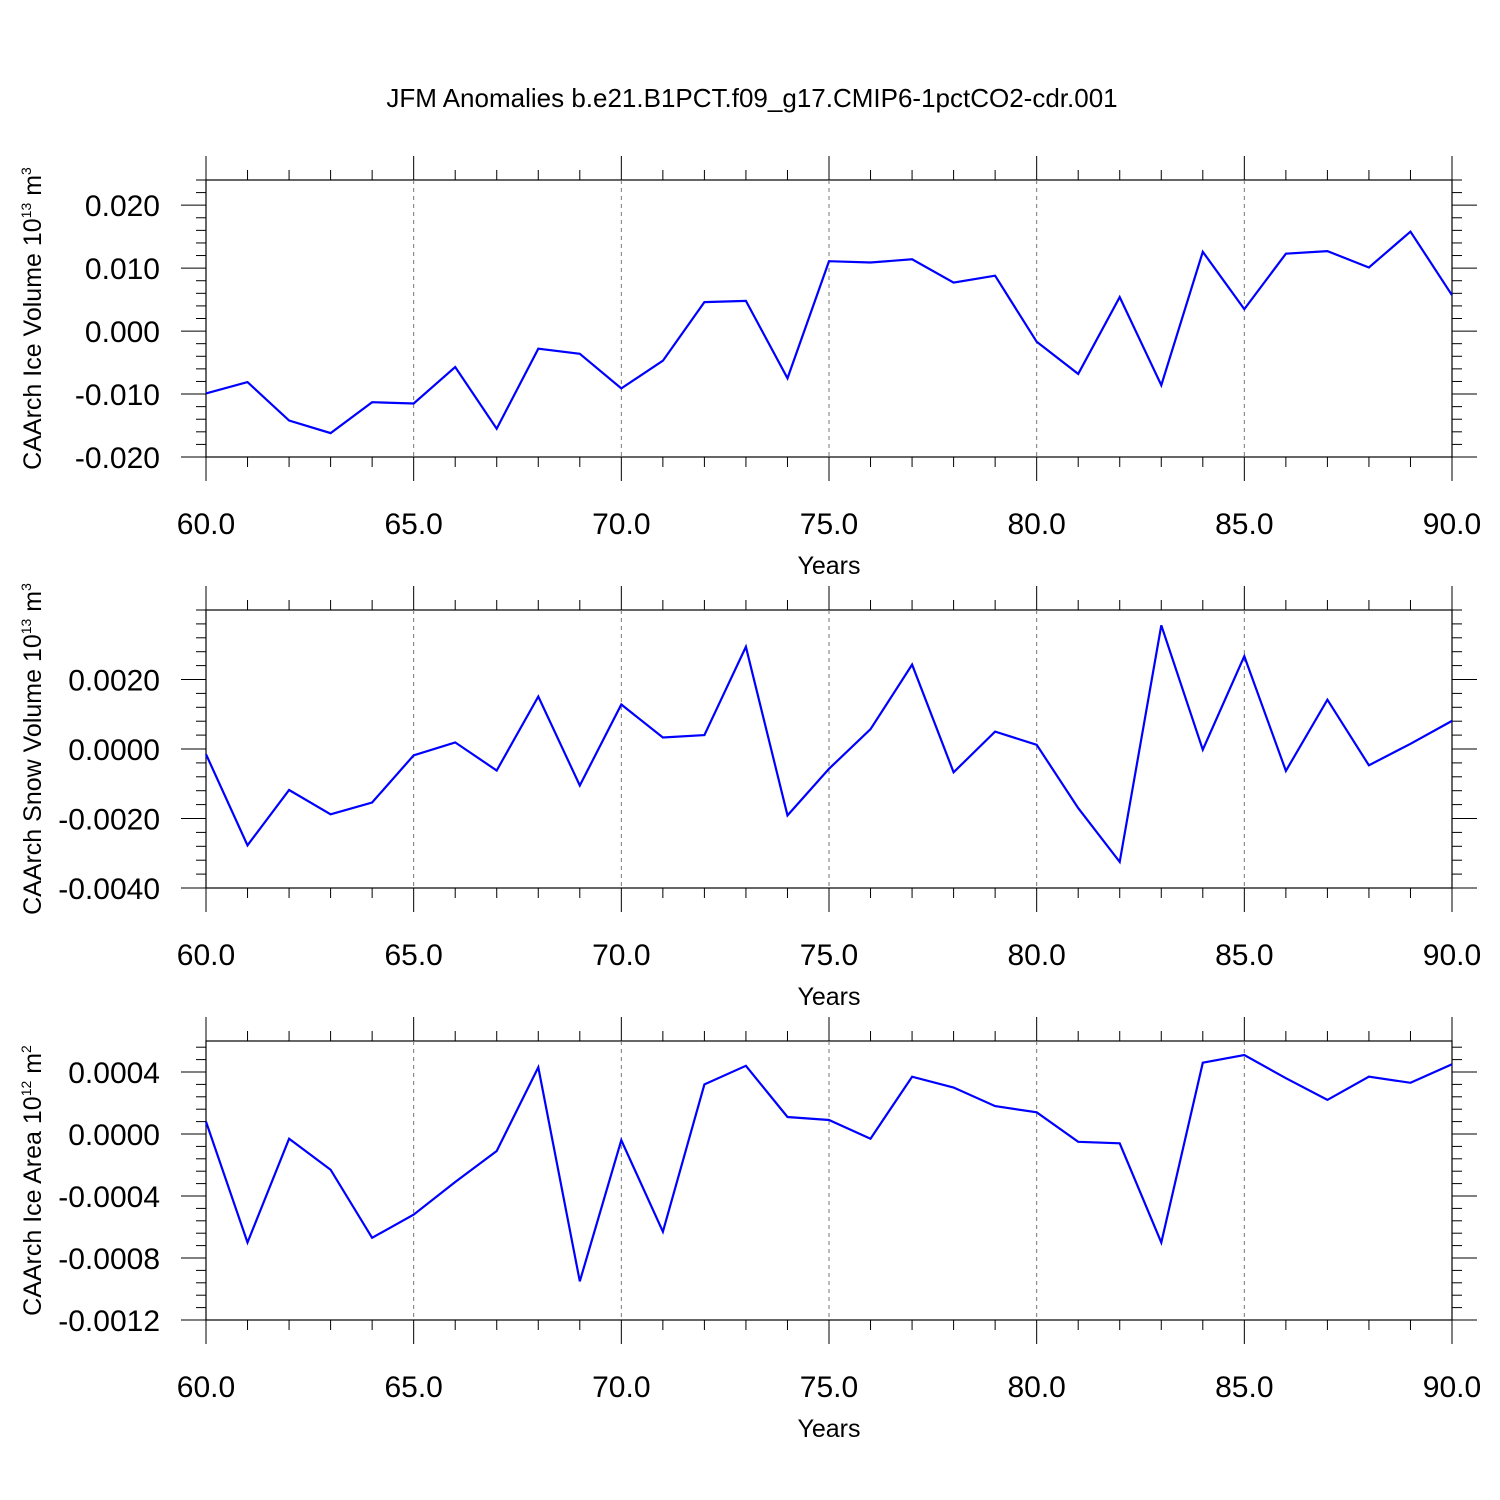 Image resolution: width=1500 pixels, height=1500 pixels. I want to click on y-axis-title: CAArch Snow Volume 1013 m3, so click(32, 749).